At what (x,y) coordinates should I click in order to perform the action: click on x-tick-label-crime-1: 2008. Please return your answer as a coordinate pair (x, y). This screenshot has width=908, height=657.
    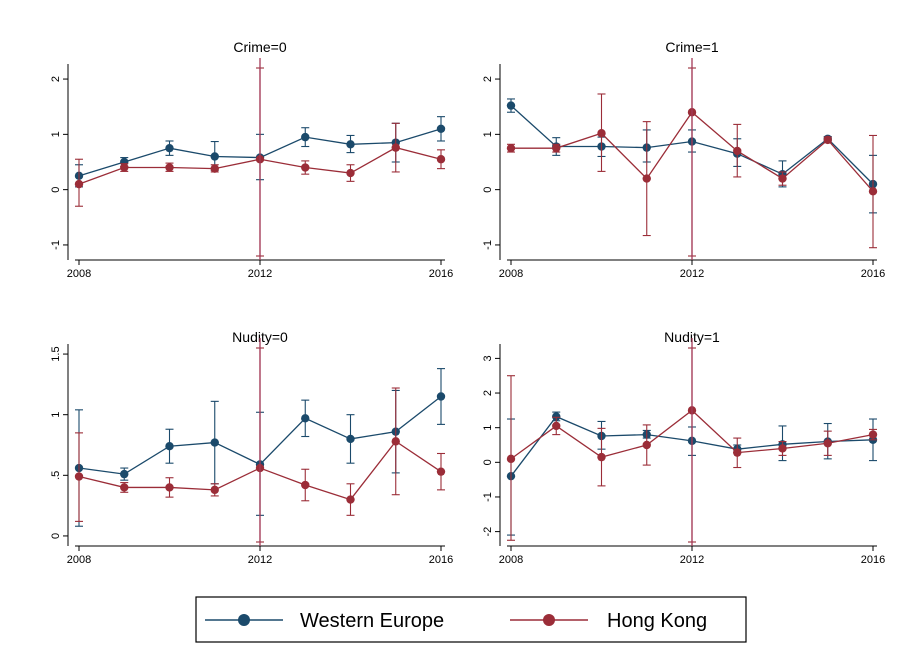
    Looking at the image, I should click on (511, 274).